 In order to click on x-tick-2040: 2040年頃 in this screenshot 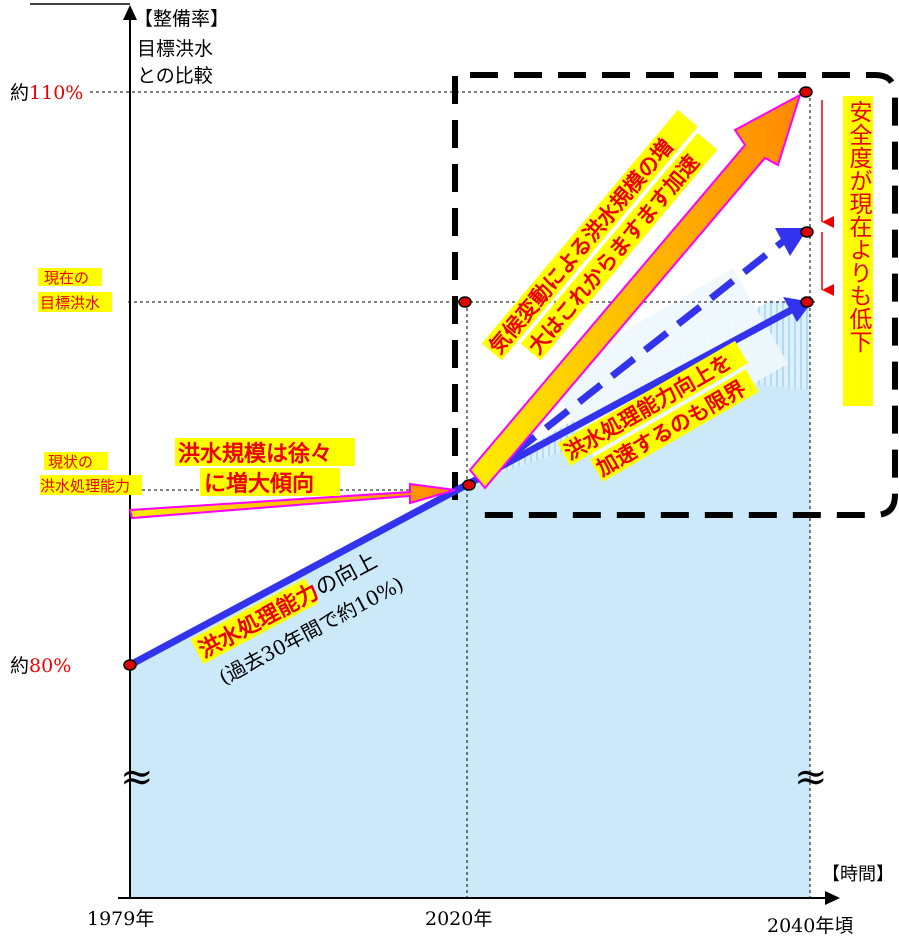, I will do `click(810, 926)`.